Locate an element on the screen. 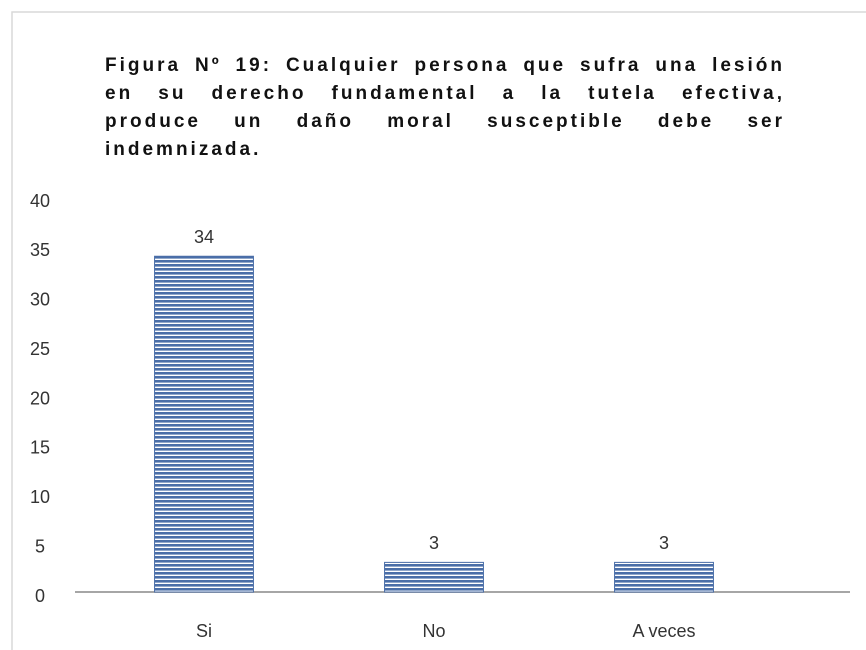  y-tick-label: 15 is located at coordinates (40, 448).